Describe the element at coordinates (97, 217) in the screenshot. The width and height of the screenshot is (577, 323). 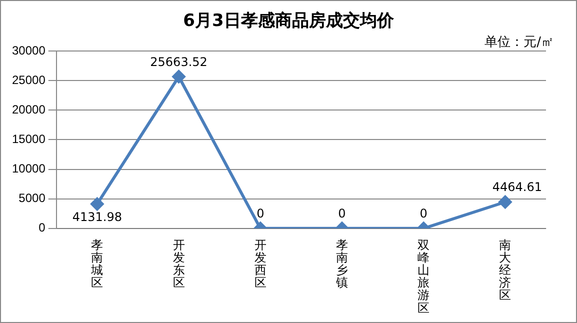
I see `data-label: 4131.98` at that location.